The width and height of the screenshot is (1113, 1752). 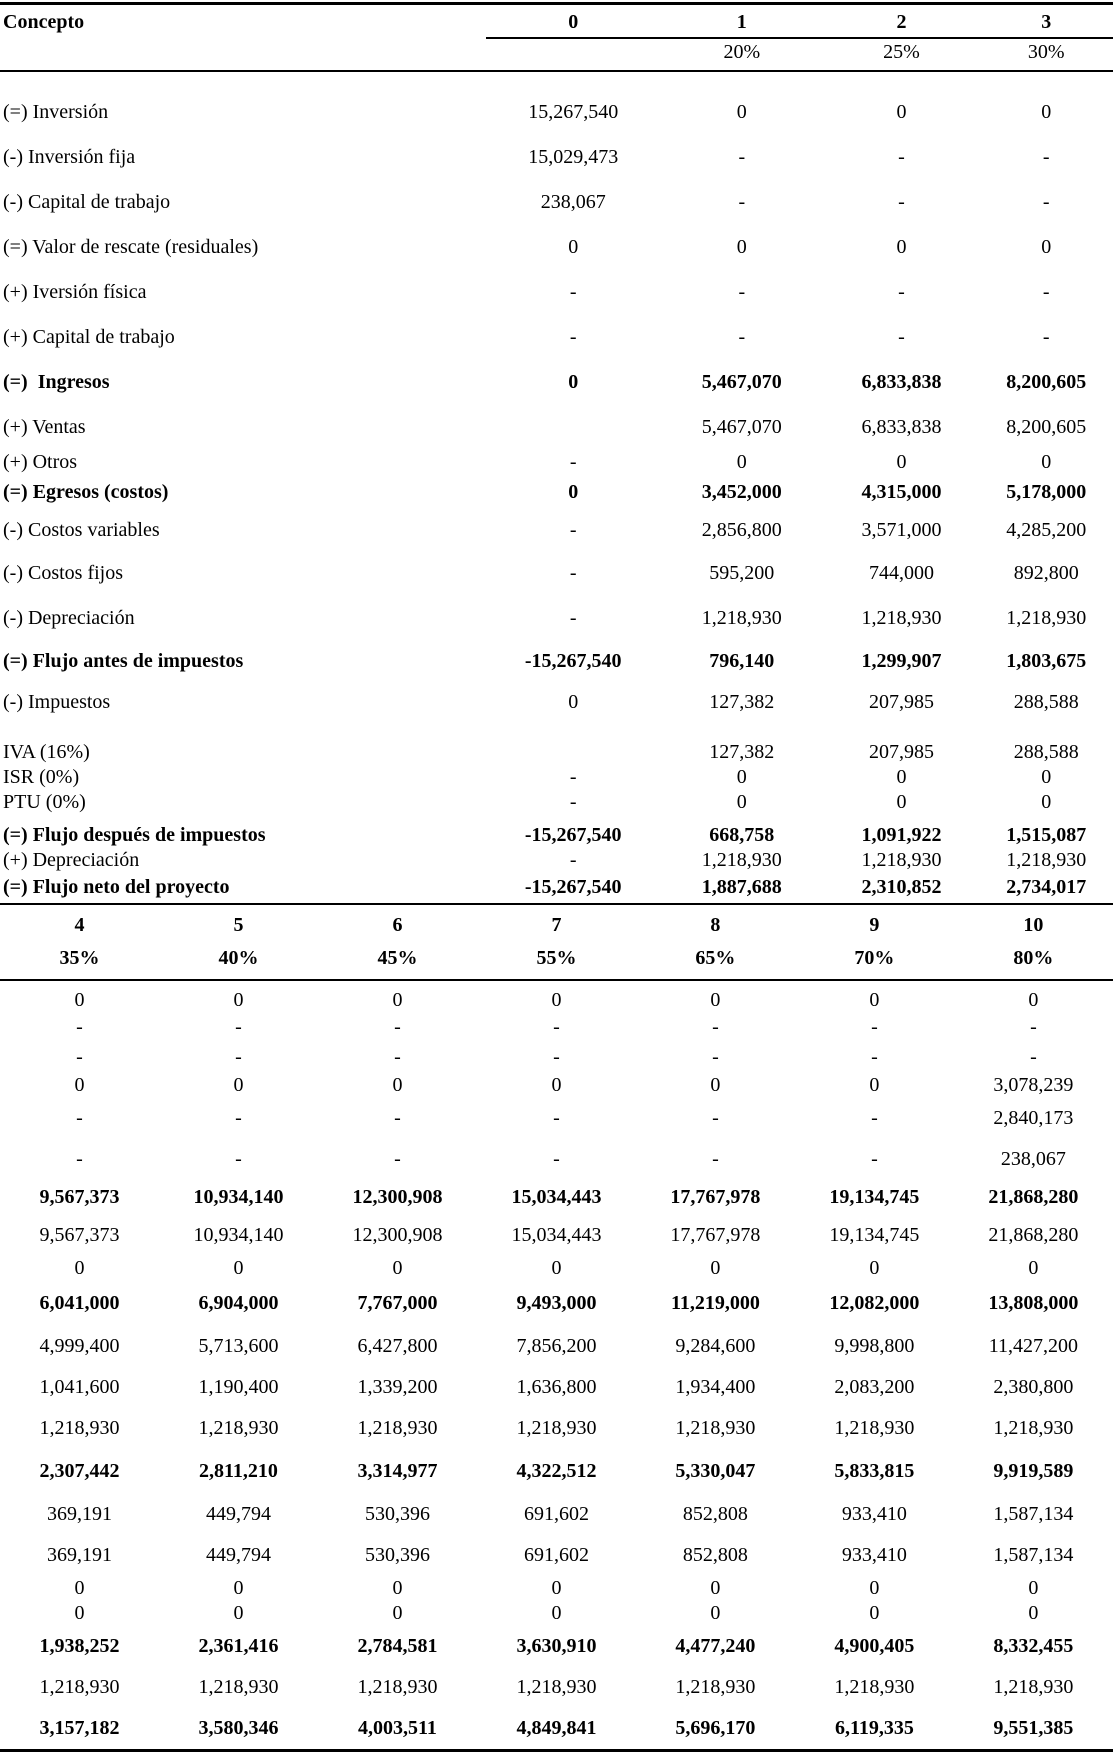 What do you see at coordinates (1046, 661) in the screenshot?
I see `value-cell: 1,803,675` at bounding box center [1046, 661].